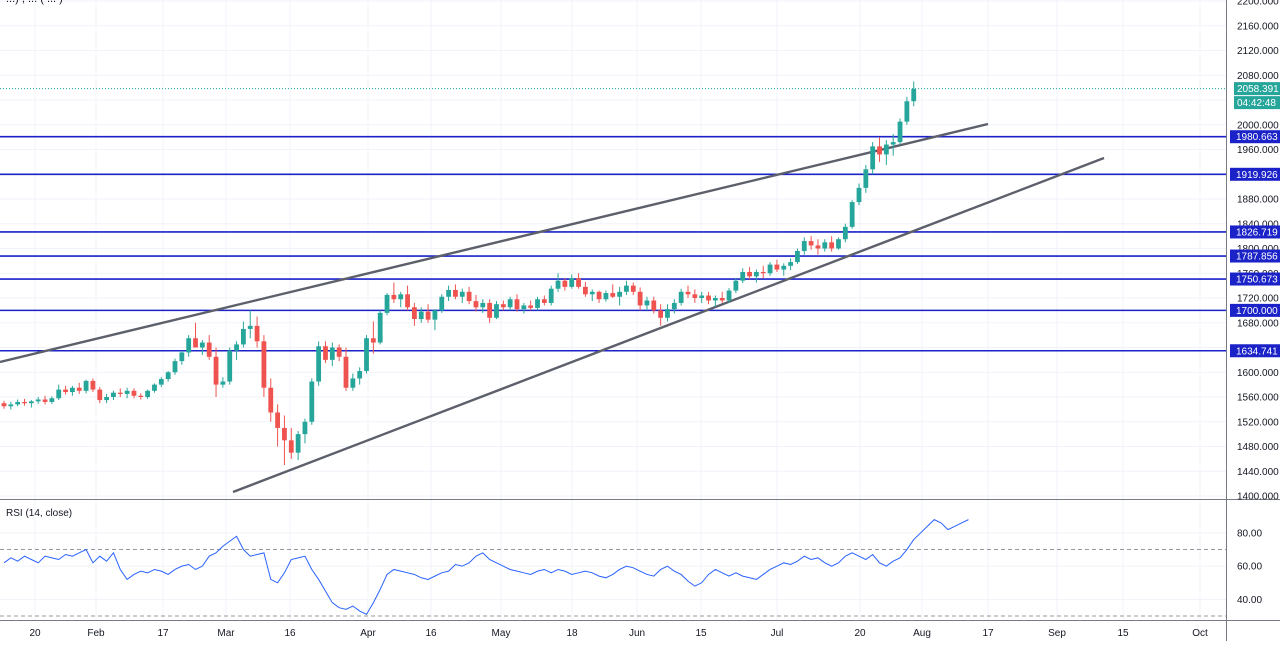 Image resolution: width=1280 pixels, height=646 pixels. I want to click on countdown-label: 04:42:48, so click(1256, 103).